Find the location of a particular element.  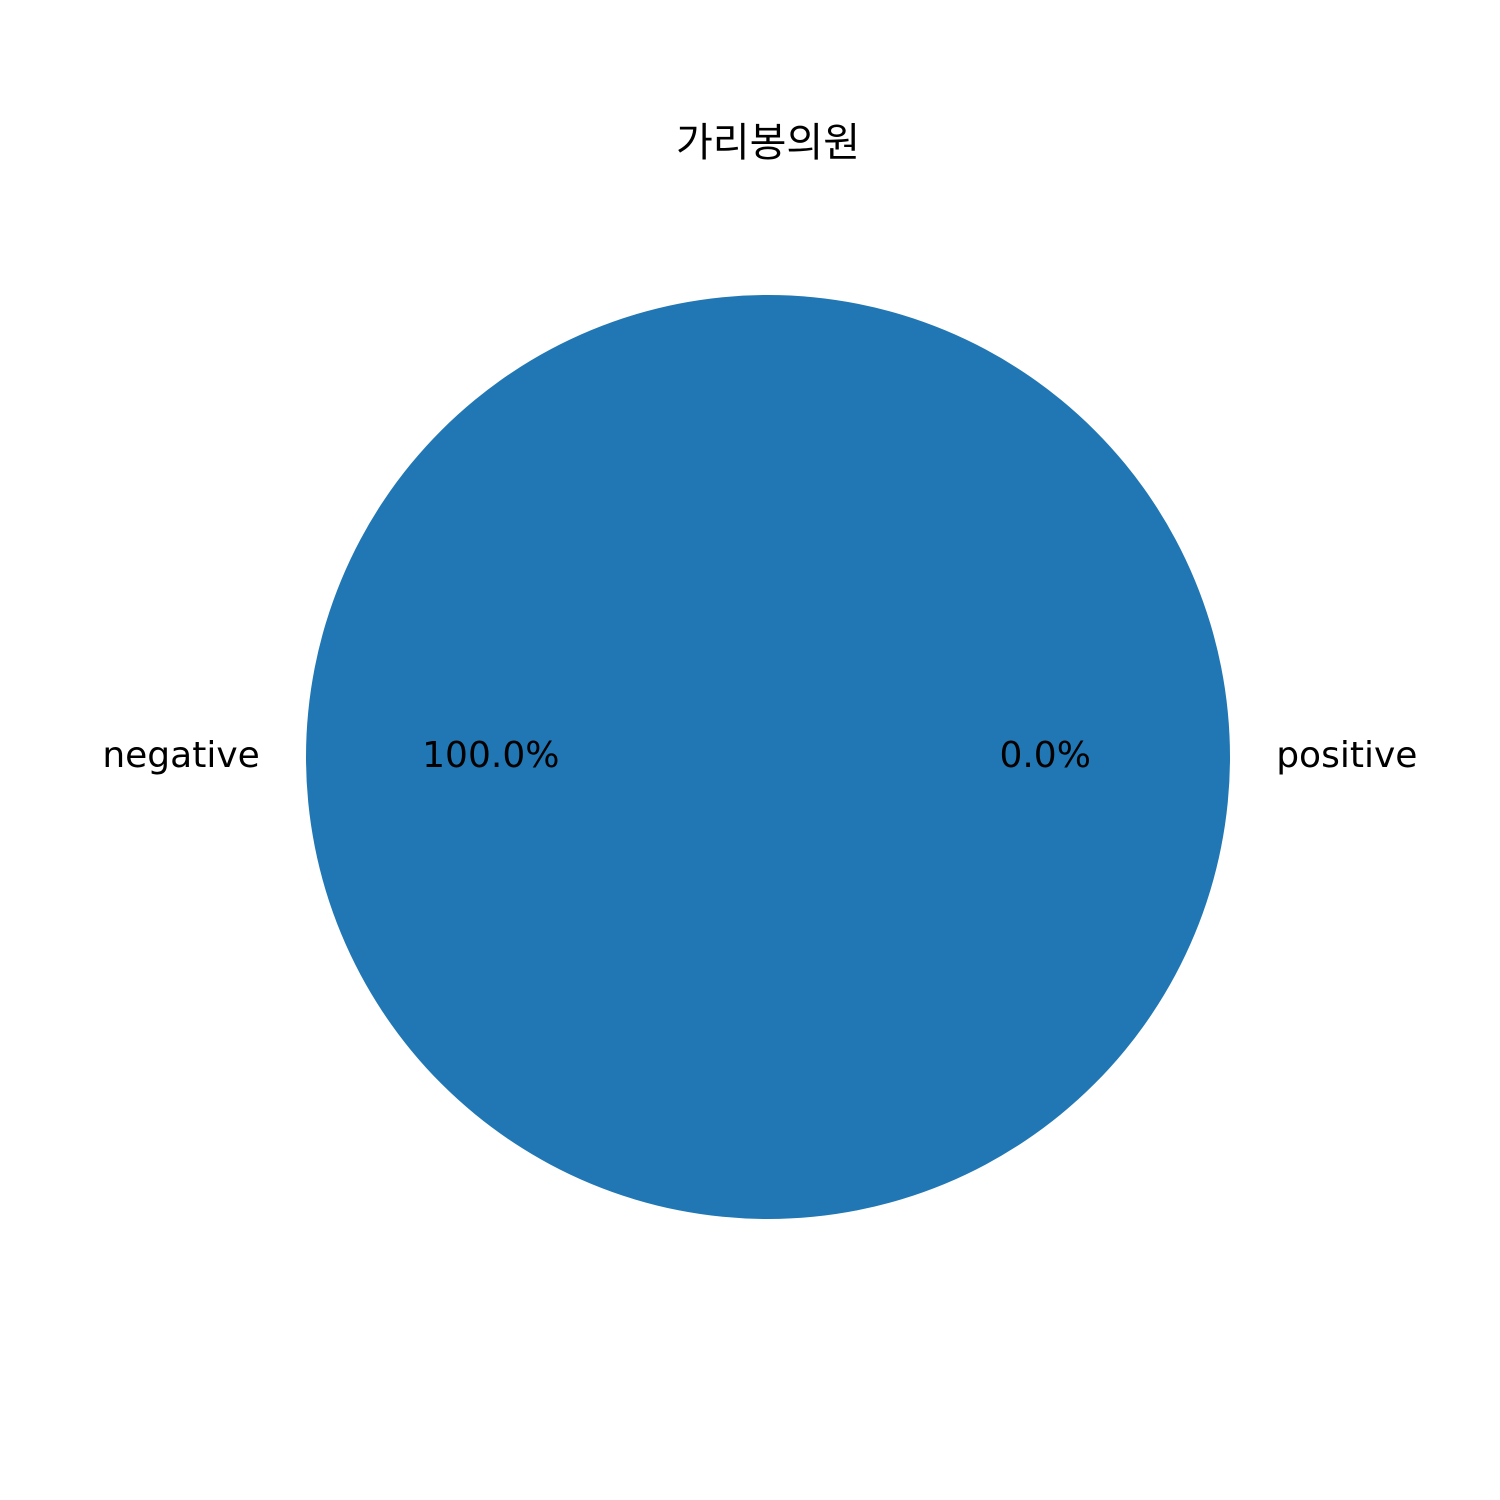

chart-title: 가리봉의원 is located at coordinates (768, 143).